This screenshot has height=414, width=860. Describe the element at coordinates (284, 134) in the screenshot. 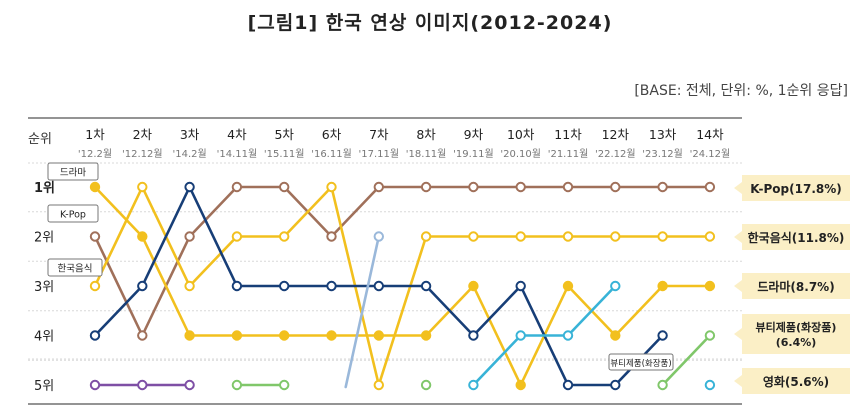

I see `x-tick-label: 5차` at that location.